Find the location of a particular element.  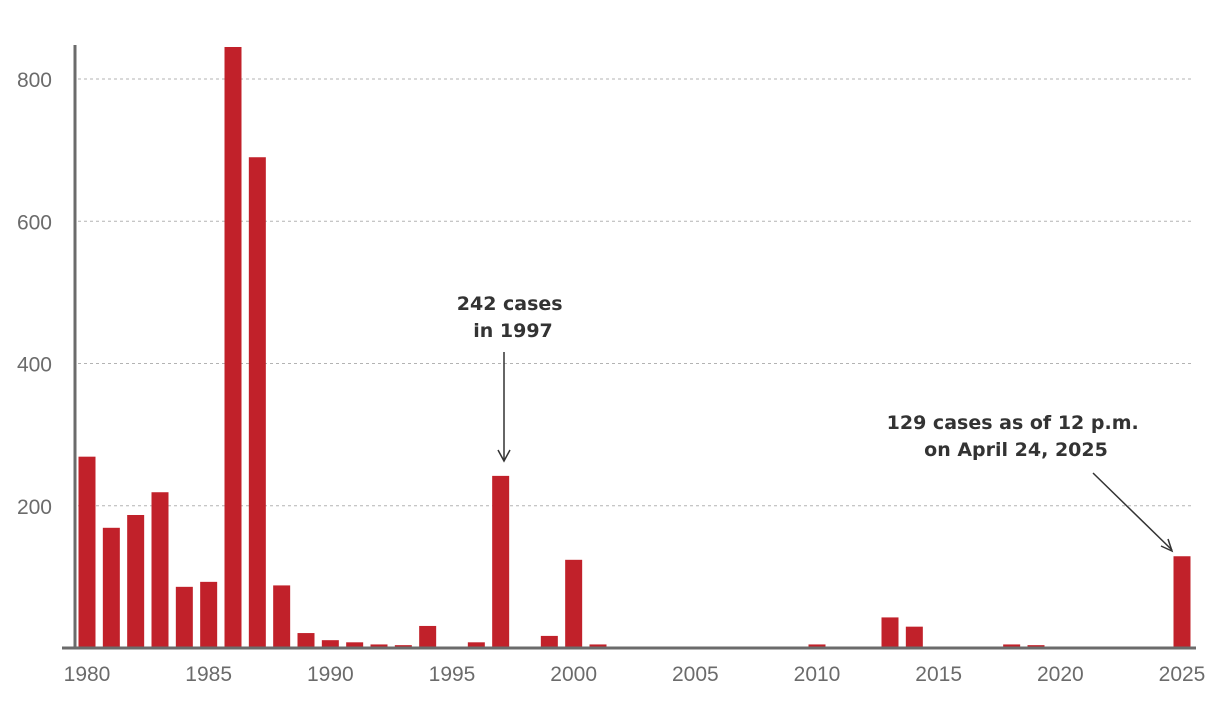

bar-1987 is located at coordinates (257, 403).